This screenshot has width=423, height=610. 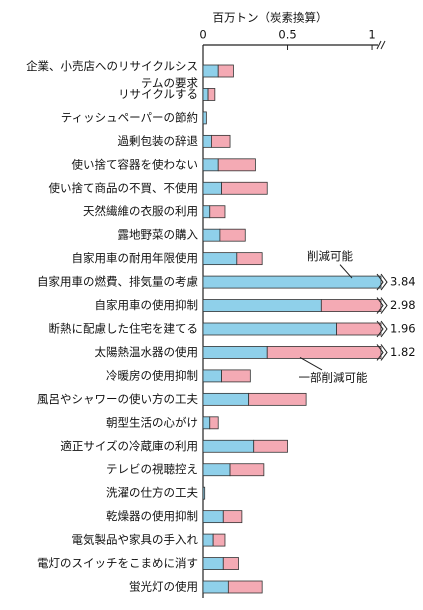 What do you see at coordinates (147, 352) in the screenshot?
I see `y-tick-label: 太陽熱温水器の使用` at bounding box center [147, 352].